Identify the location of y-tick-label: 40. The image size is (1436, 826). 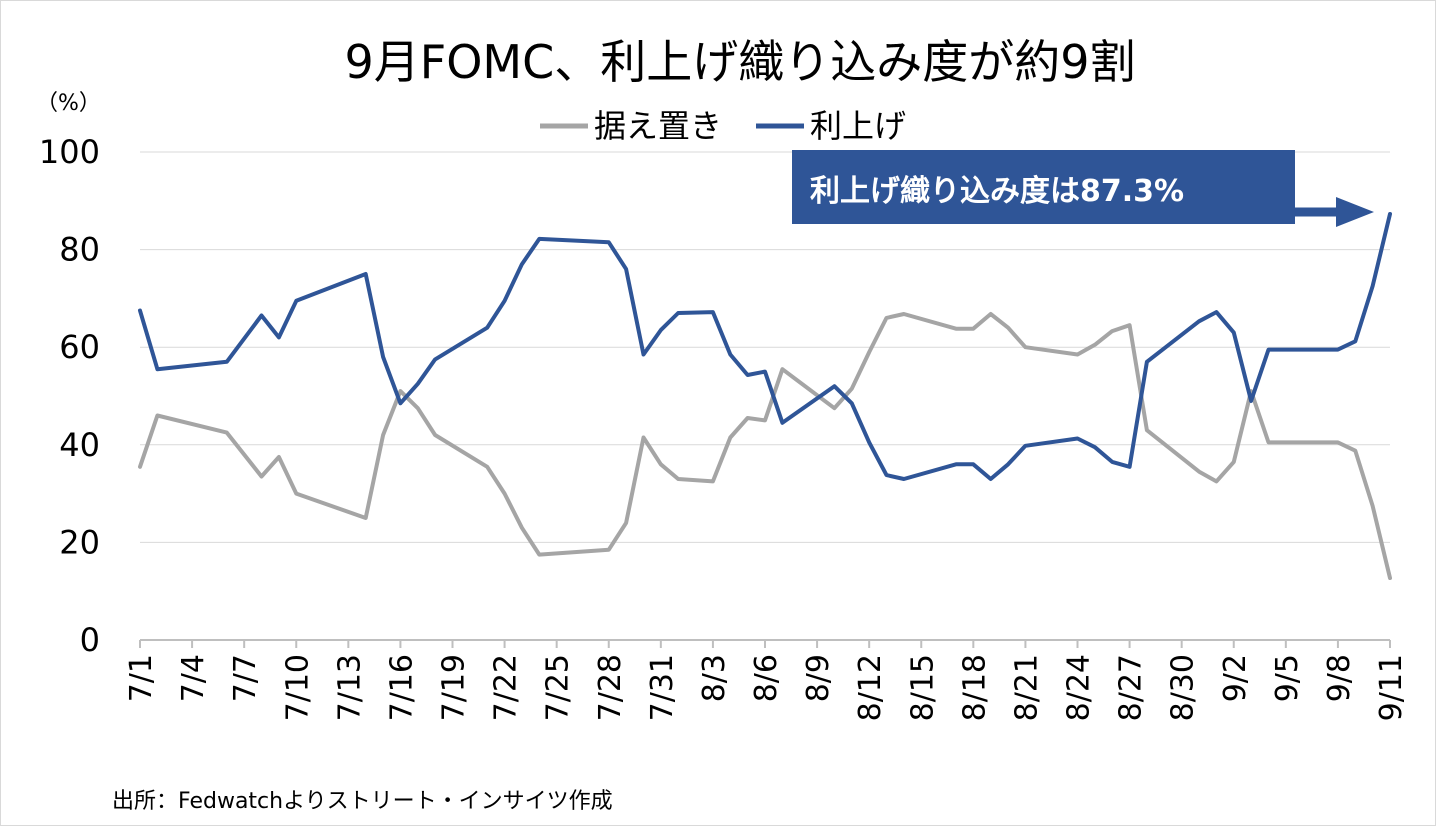
(79, 445).